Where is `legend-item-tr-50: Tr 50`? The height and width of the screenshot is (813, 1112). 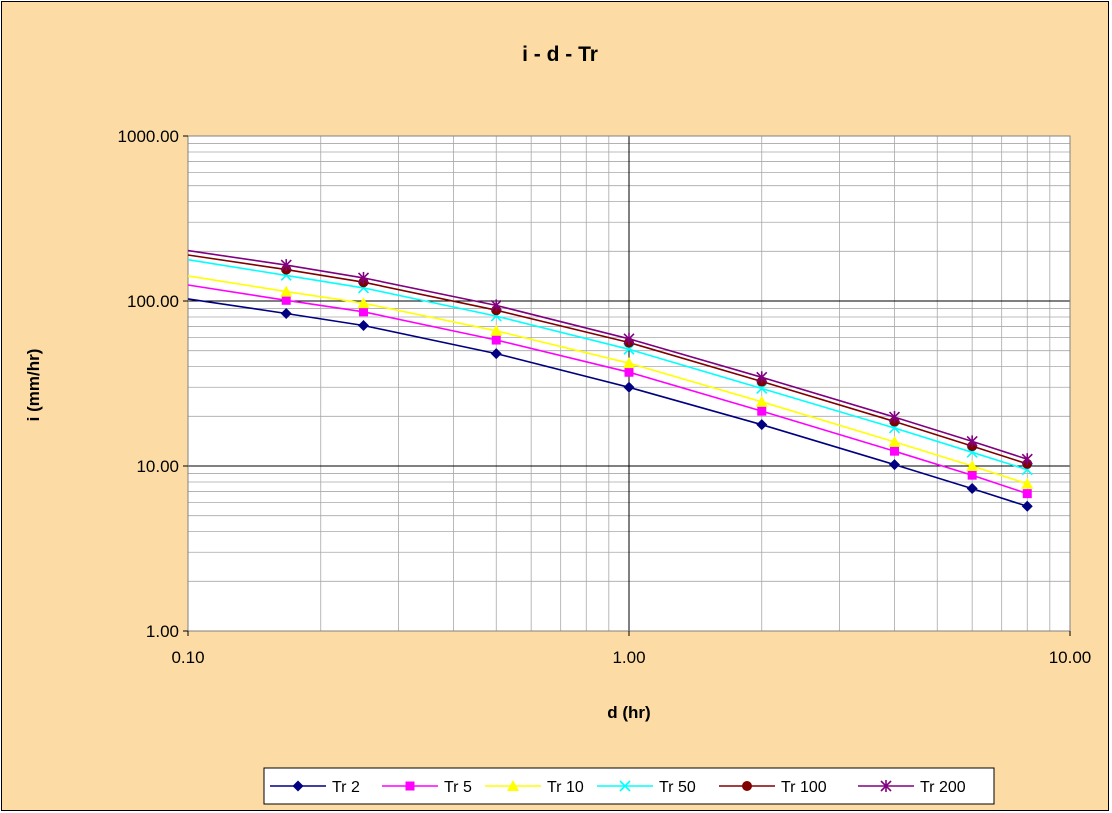 legend-item-tr-50: Tr 50 is located at coordinates (646, 787).